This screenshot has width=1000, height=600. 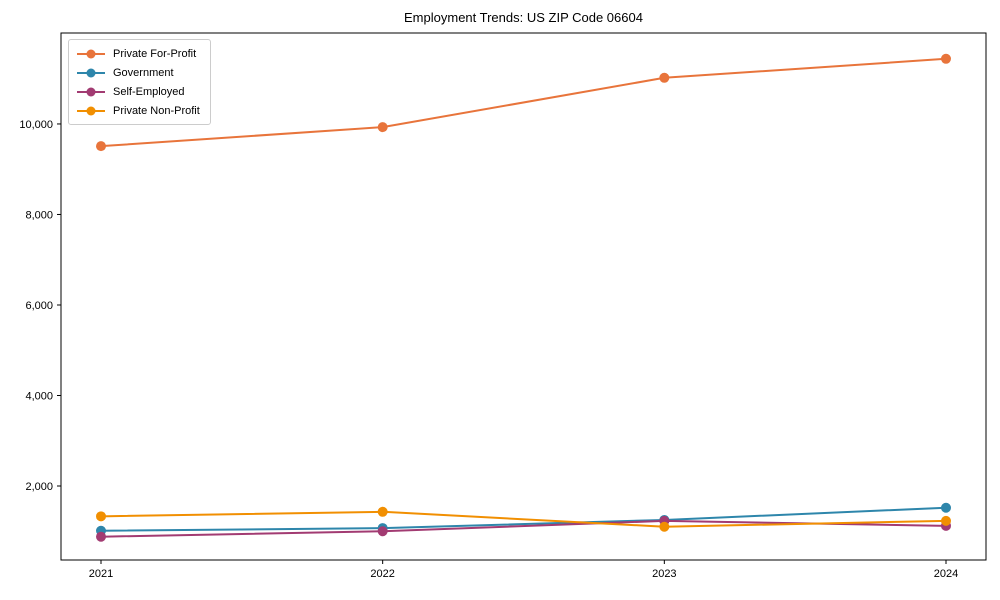 I want to click on x-tick-label: 2021, so click(x=101, y=574).